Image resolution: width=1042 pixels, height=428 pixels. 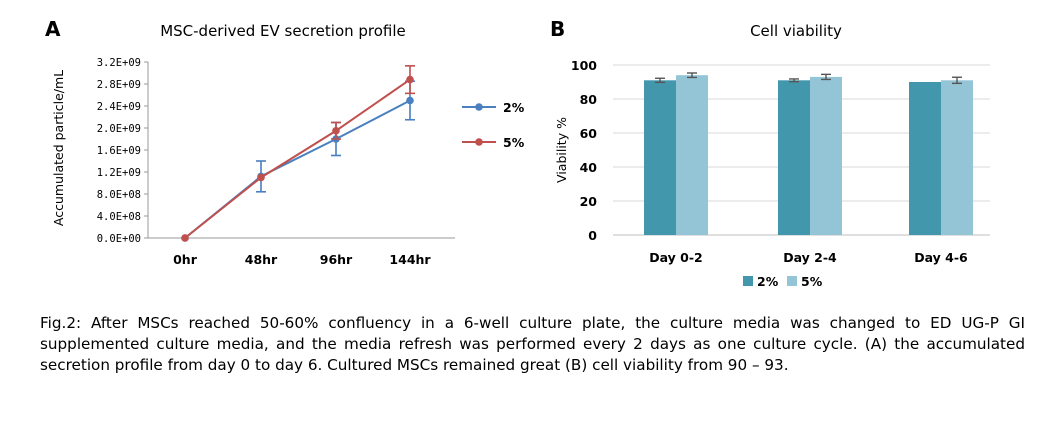 I want to click on line-chart-y-tick-label: 8.0E+08, so click(x=119, y=195).